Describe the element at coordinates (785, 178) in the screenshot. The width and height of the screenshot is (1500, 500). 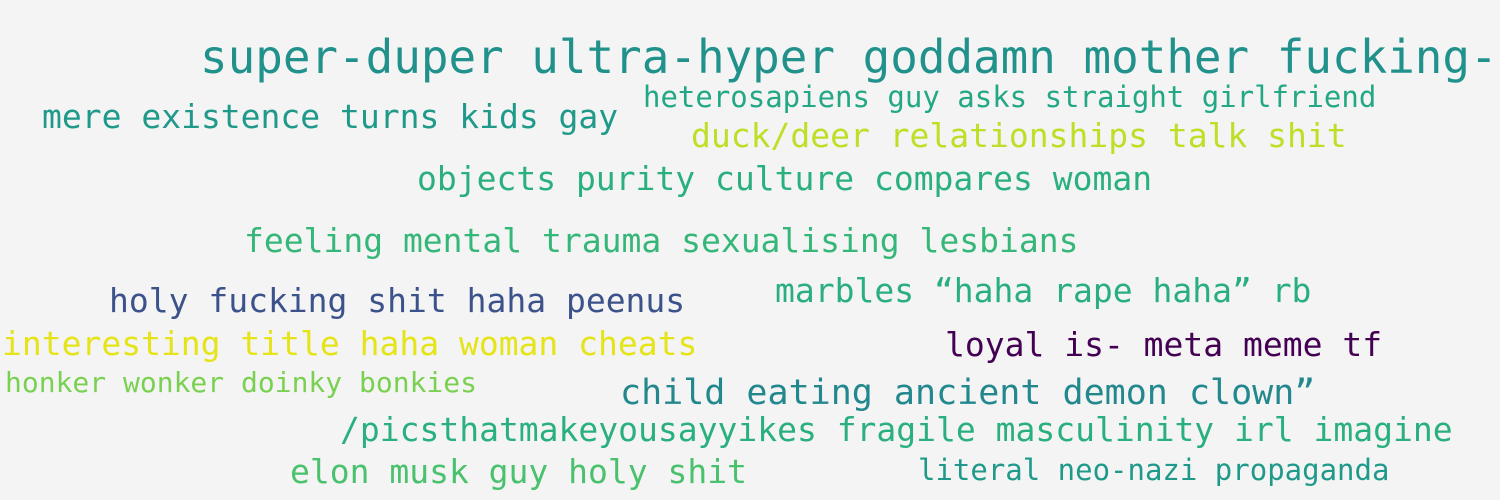
I see `phrase-5: objects purity culture compares woman` at that location.